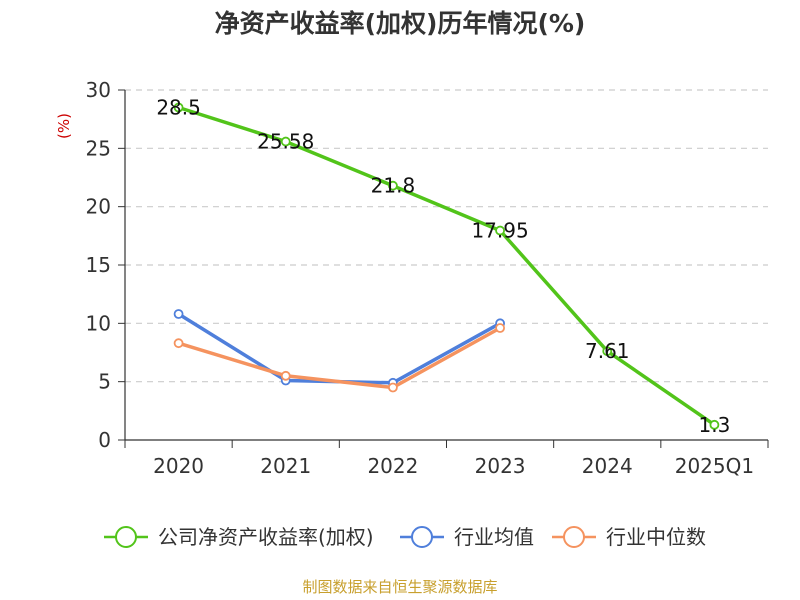 The height and width of the screenshot is (600, 800). I want to click on y-tick-label: 10, so click(98, 323).